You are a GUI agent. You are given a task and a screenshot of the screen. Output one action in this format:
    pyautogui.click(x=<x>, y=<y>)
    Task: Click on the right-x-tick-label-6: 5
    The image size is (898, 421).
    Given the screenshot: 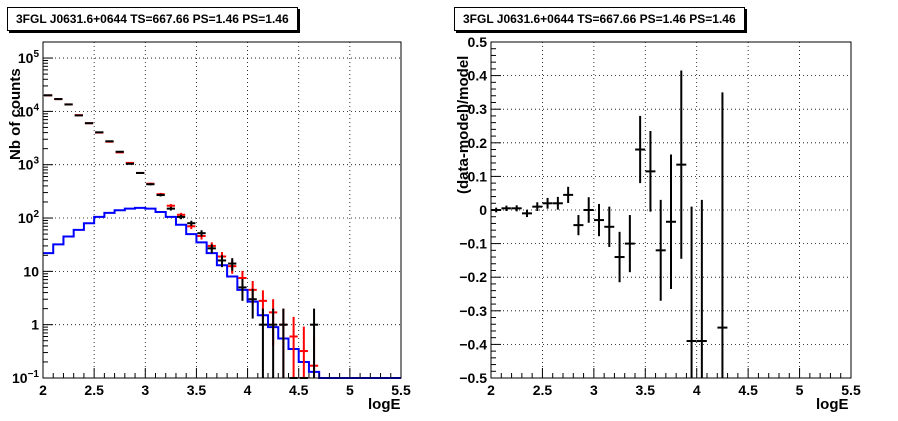 What is the action you would take?
    pyautogui.click(x=800, y=390)
    